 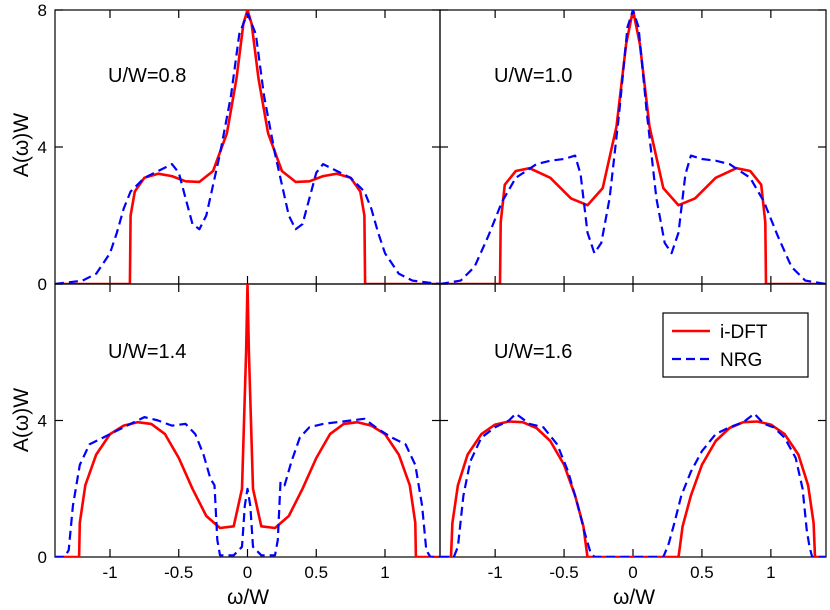 I want to click on panel-label: U/W=1.6, so click(x=533, y=352).